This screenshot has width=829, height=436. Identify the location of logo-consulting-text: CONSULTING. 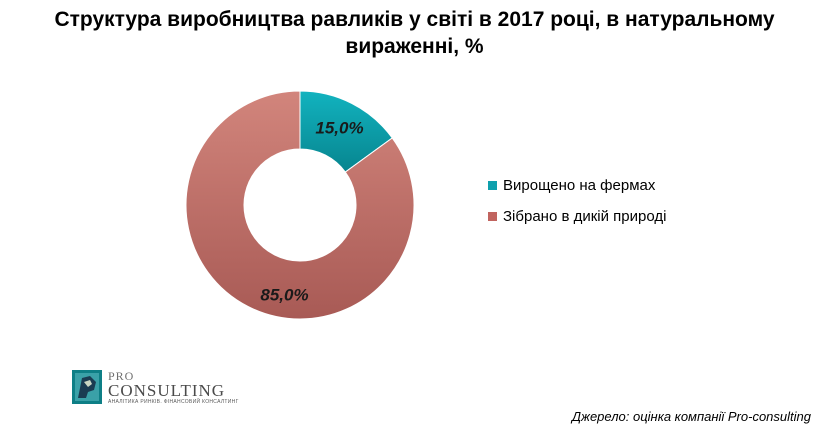
(167, 390).